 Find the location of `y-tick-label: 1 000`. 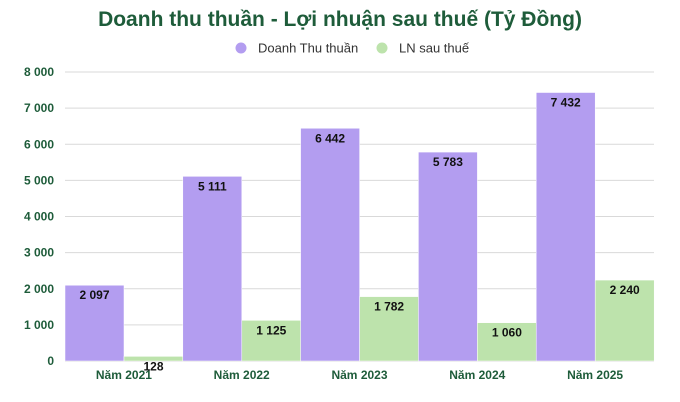

y-tick-label: 1 000 is located at coordinates (39, 325).